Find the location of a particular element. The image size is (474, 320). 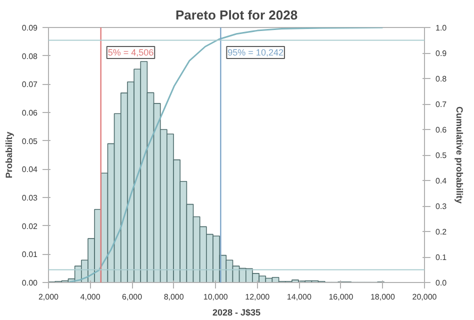

x-tick-label: 6,000 is located at coordinates (132, 297).